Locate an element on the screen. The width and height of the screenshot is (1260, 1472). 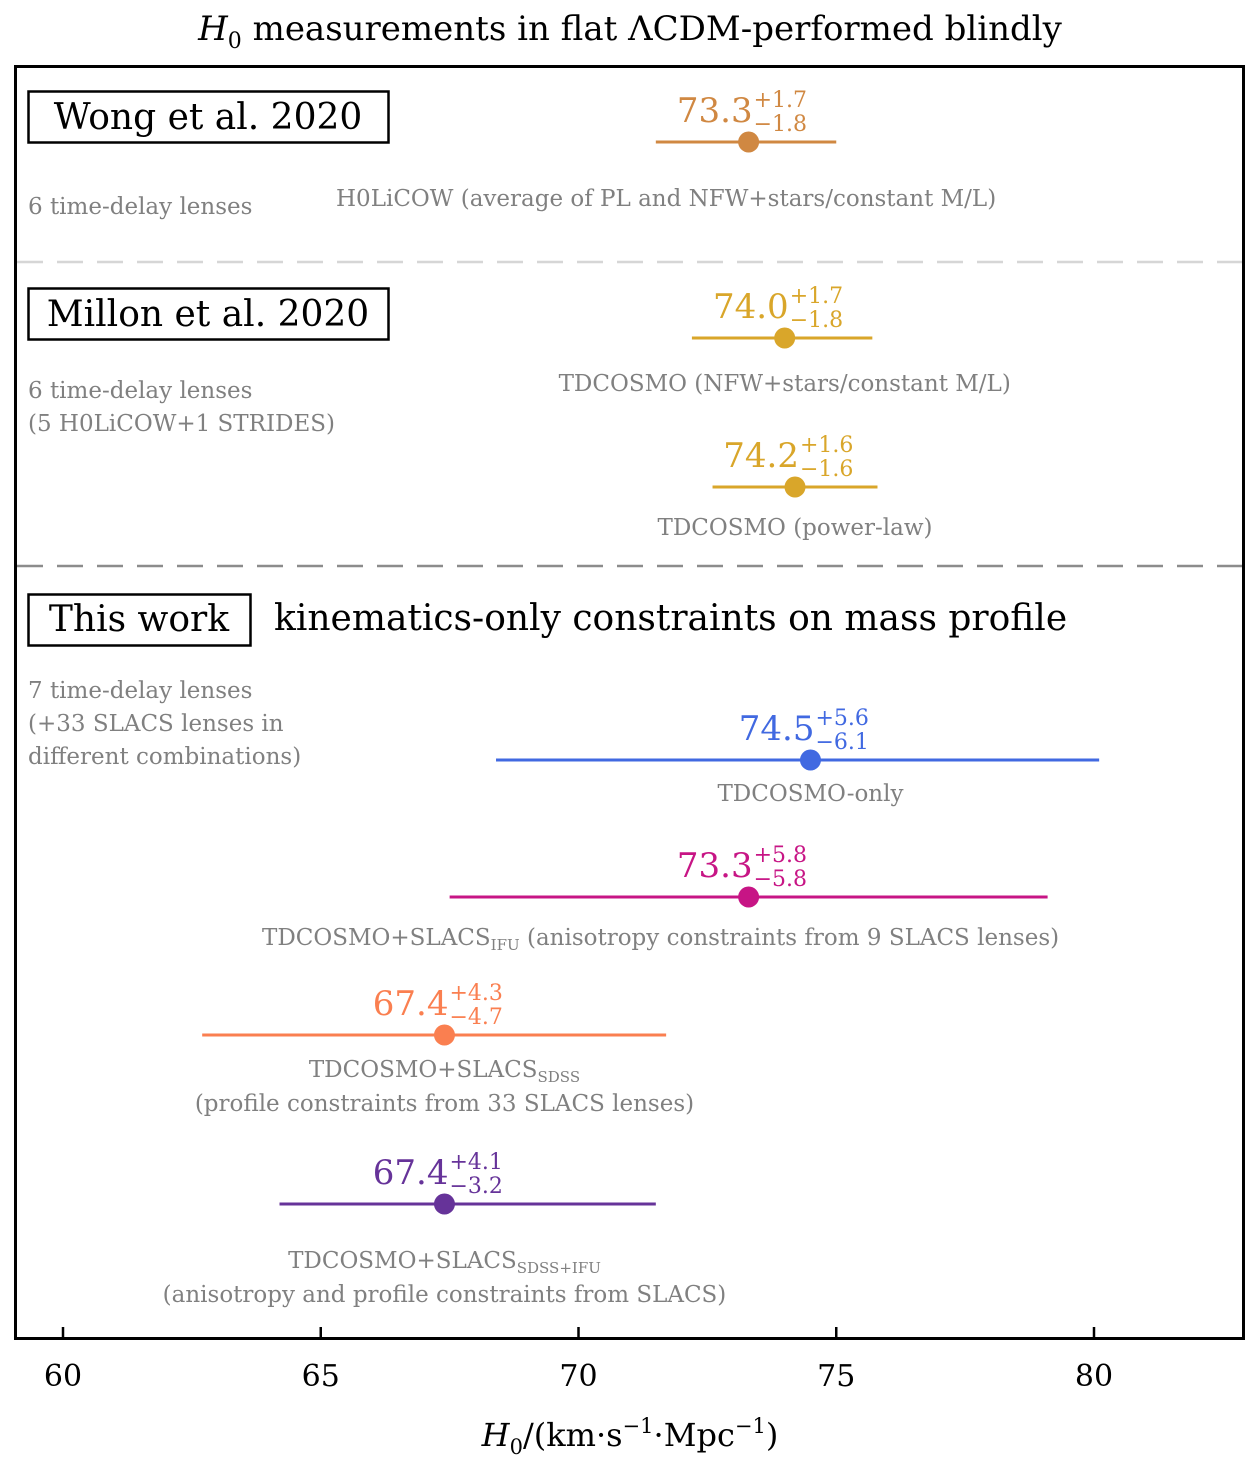
error-minus-label: −4.7 is located at coordinates (475, 1017).